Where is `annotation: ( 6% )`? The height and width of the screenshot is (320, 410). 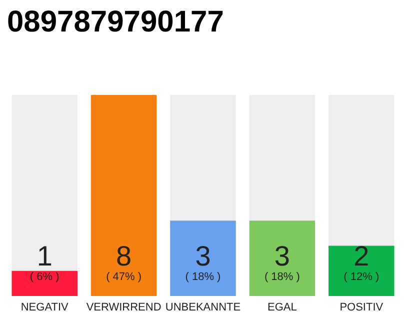
annotation: ( 6% ) is located at coordinates (45, 277).